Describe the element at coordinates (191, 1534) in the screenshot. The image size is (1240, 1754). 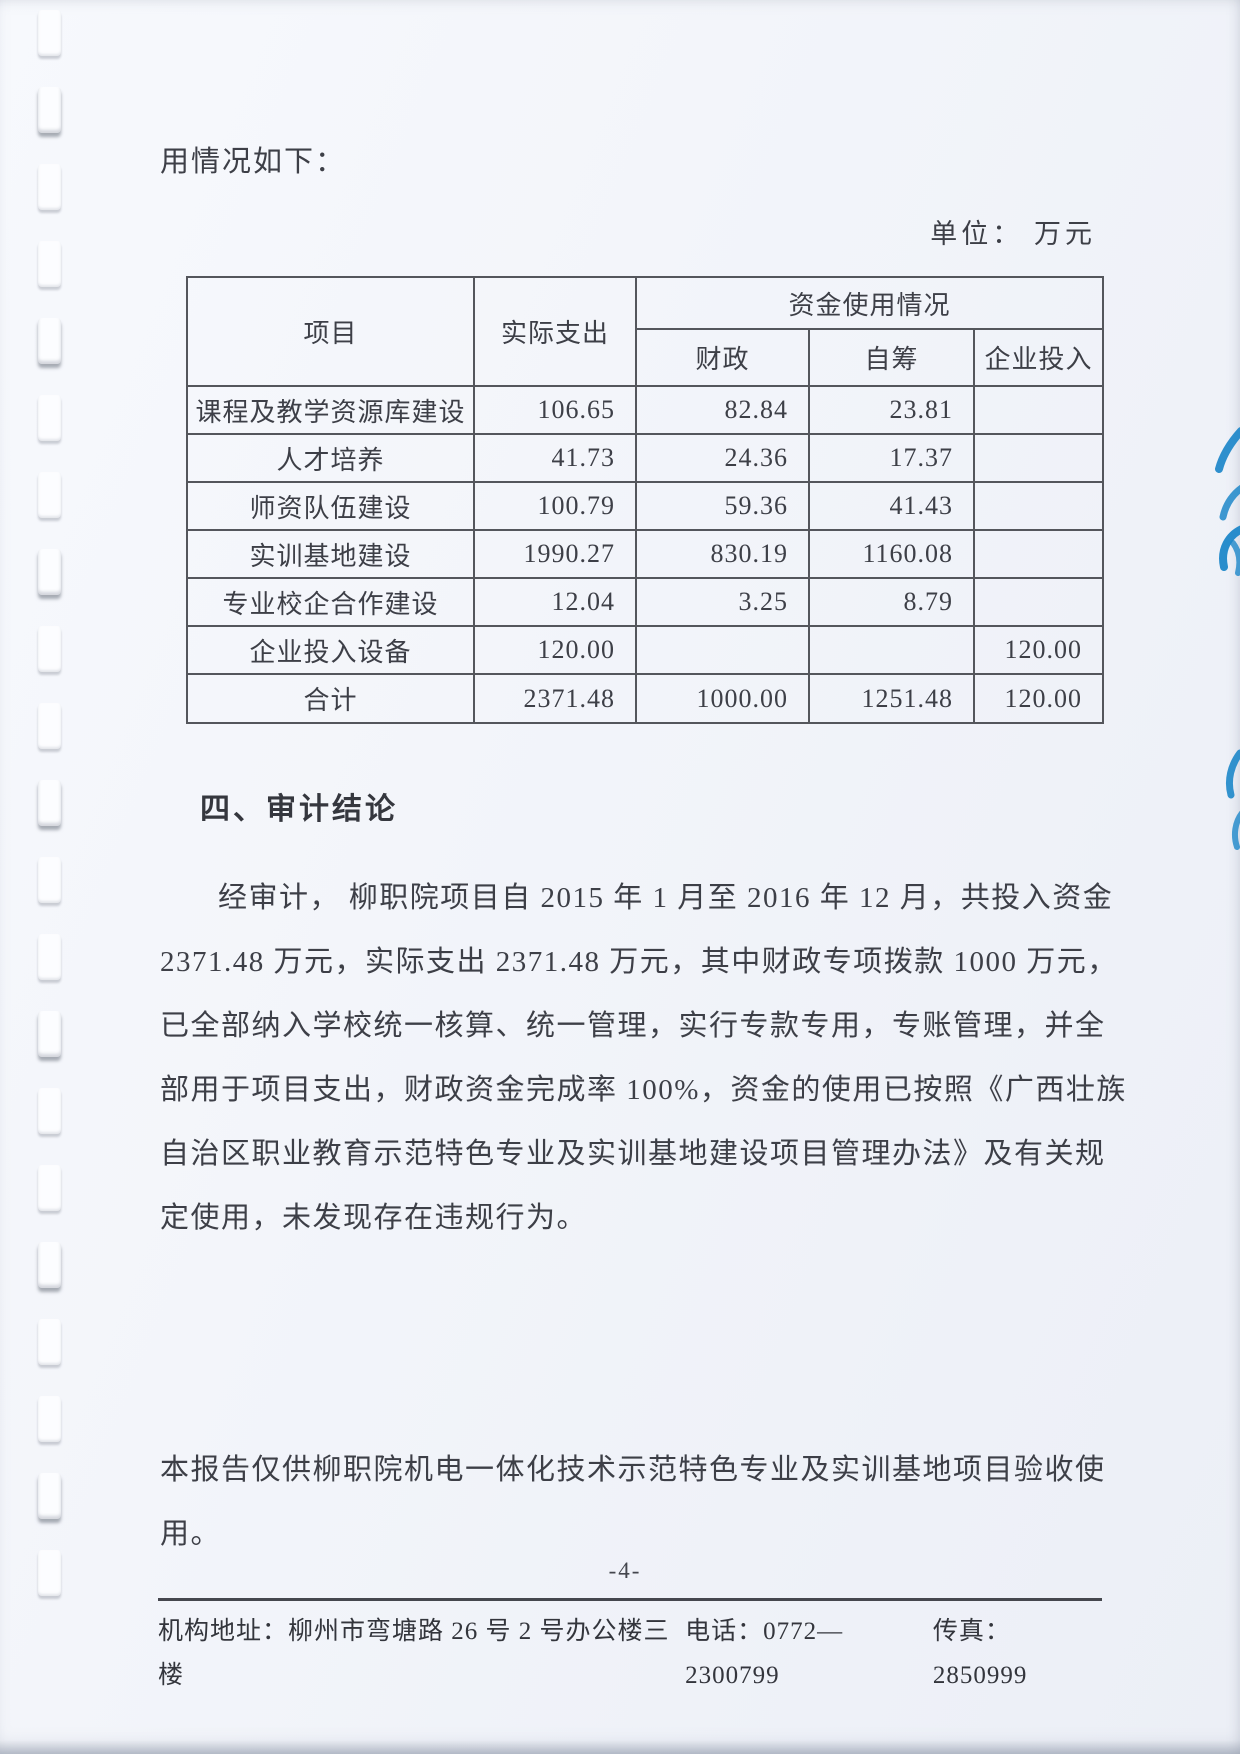
I see `paragraph-line: 用。` at that location.